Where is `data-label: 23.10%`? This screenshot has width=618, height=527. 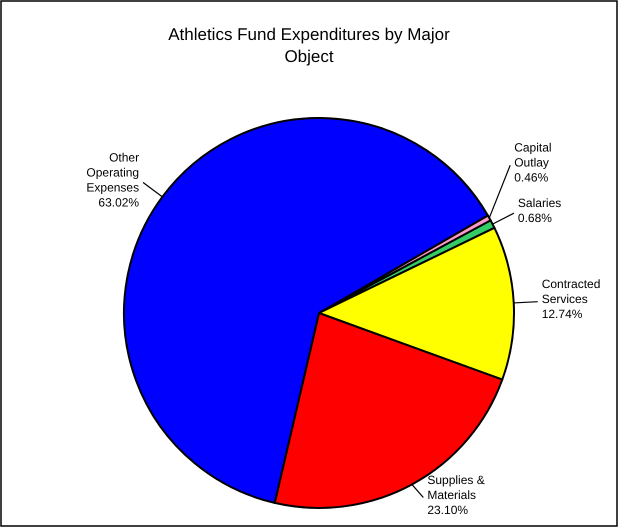
data-label: 23.10% is located at coordinates (447, 510).